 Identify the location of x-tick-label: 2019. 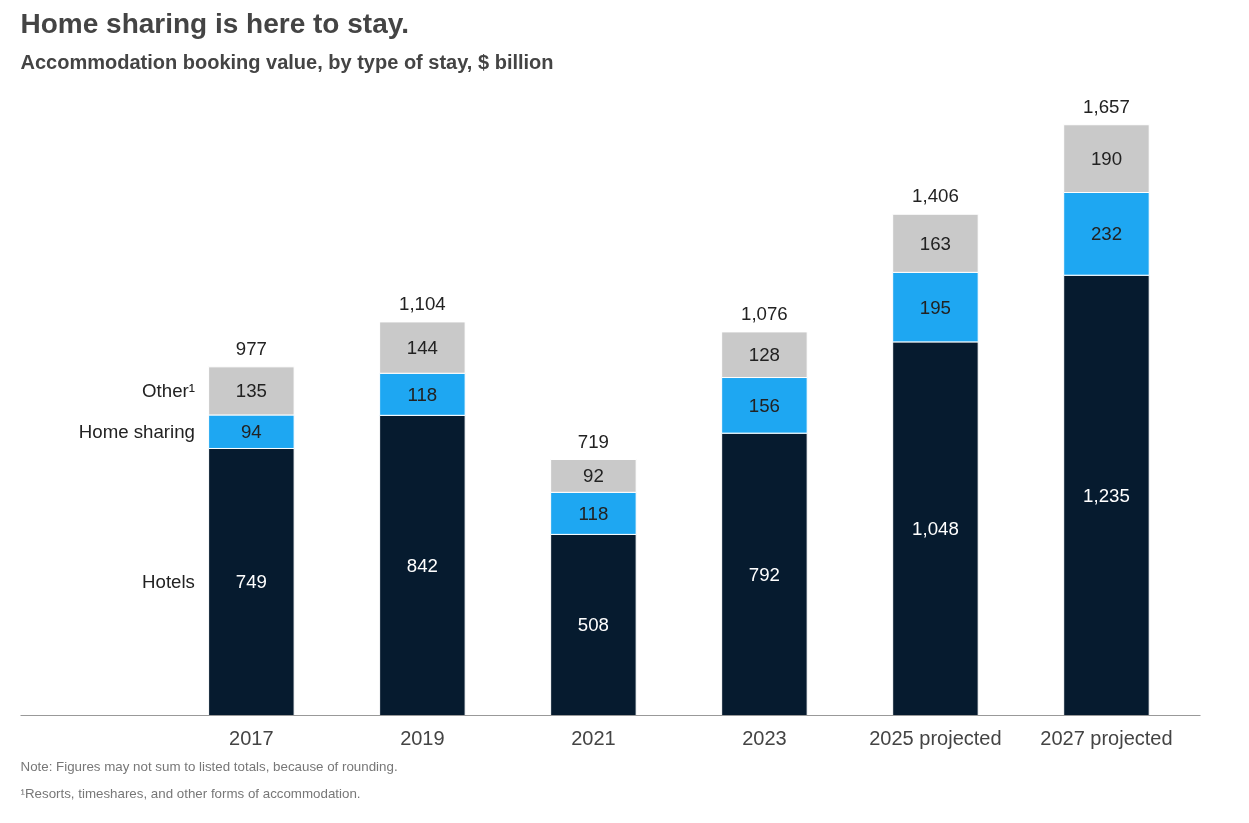
(422, 737).